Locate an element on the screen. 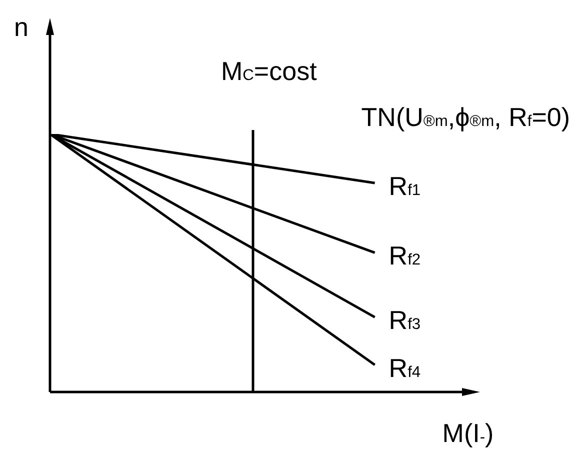 This screenshot has height=450, width=578. text: MC=cost is located at coordinates (269, 71).